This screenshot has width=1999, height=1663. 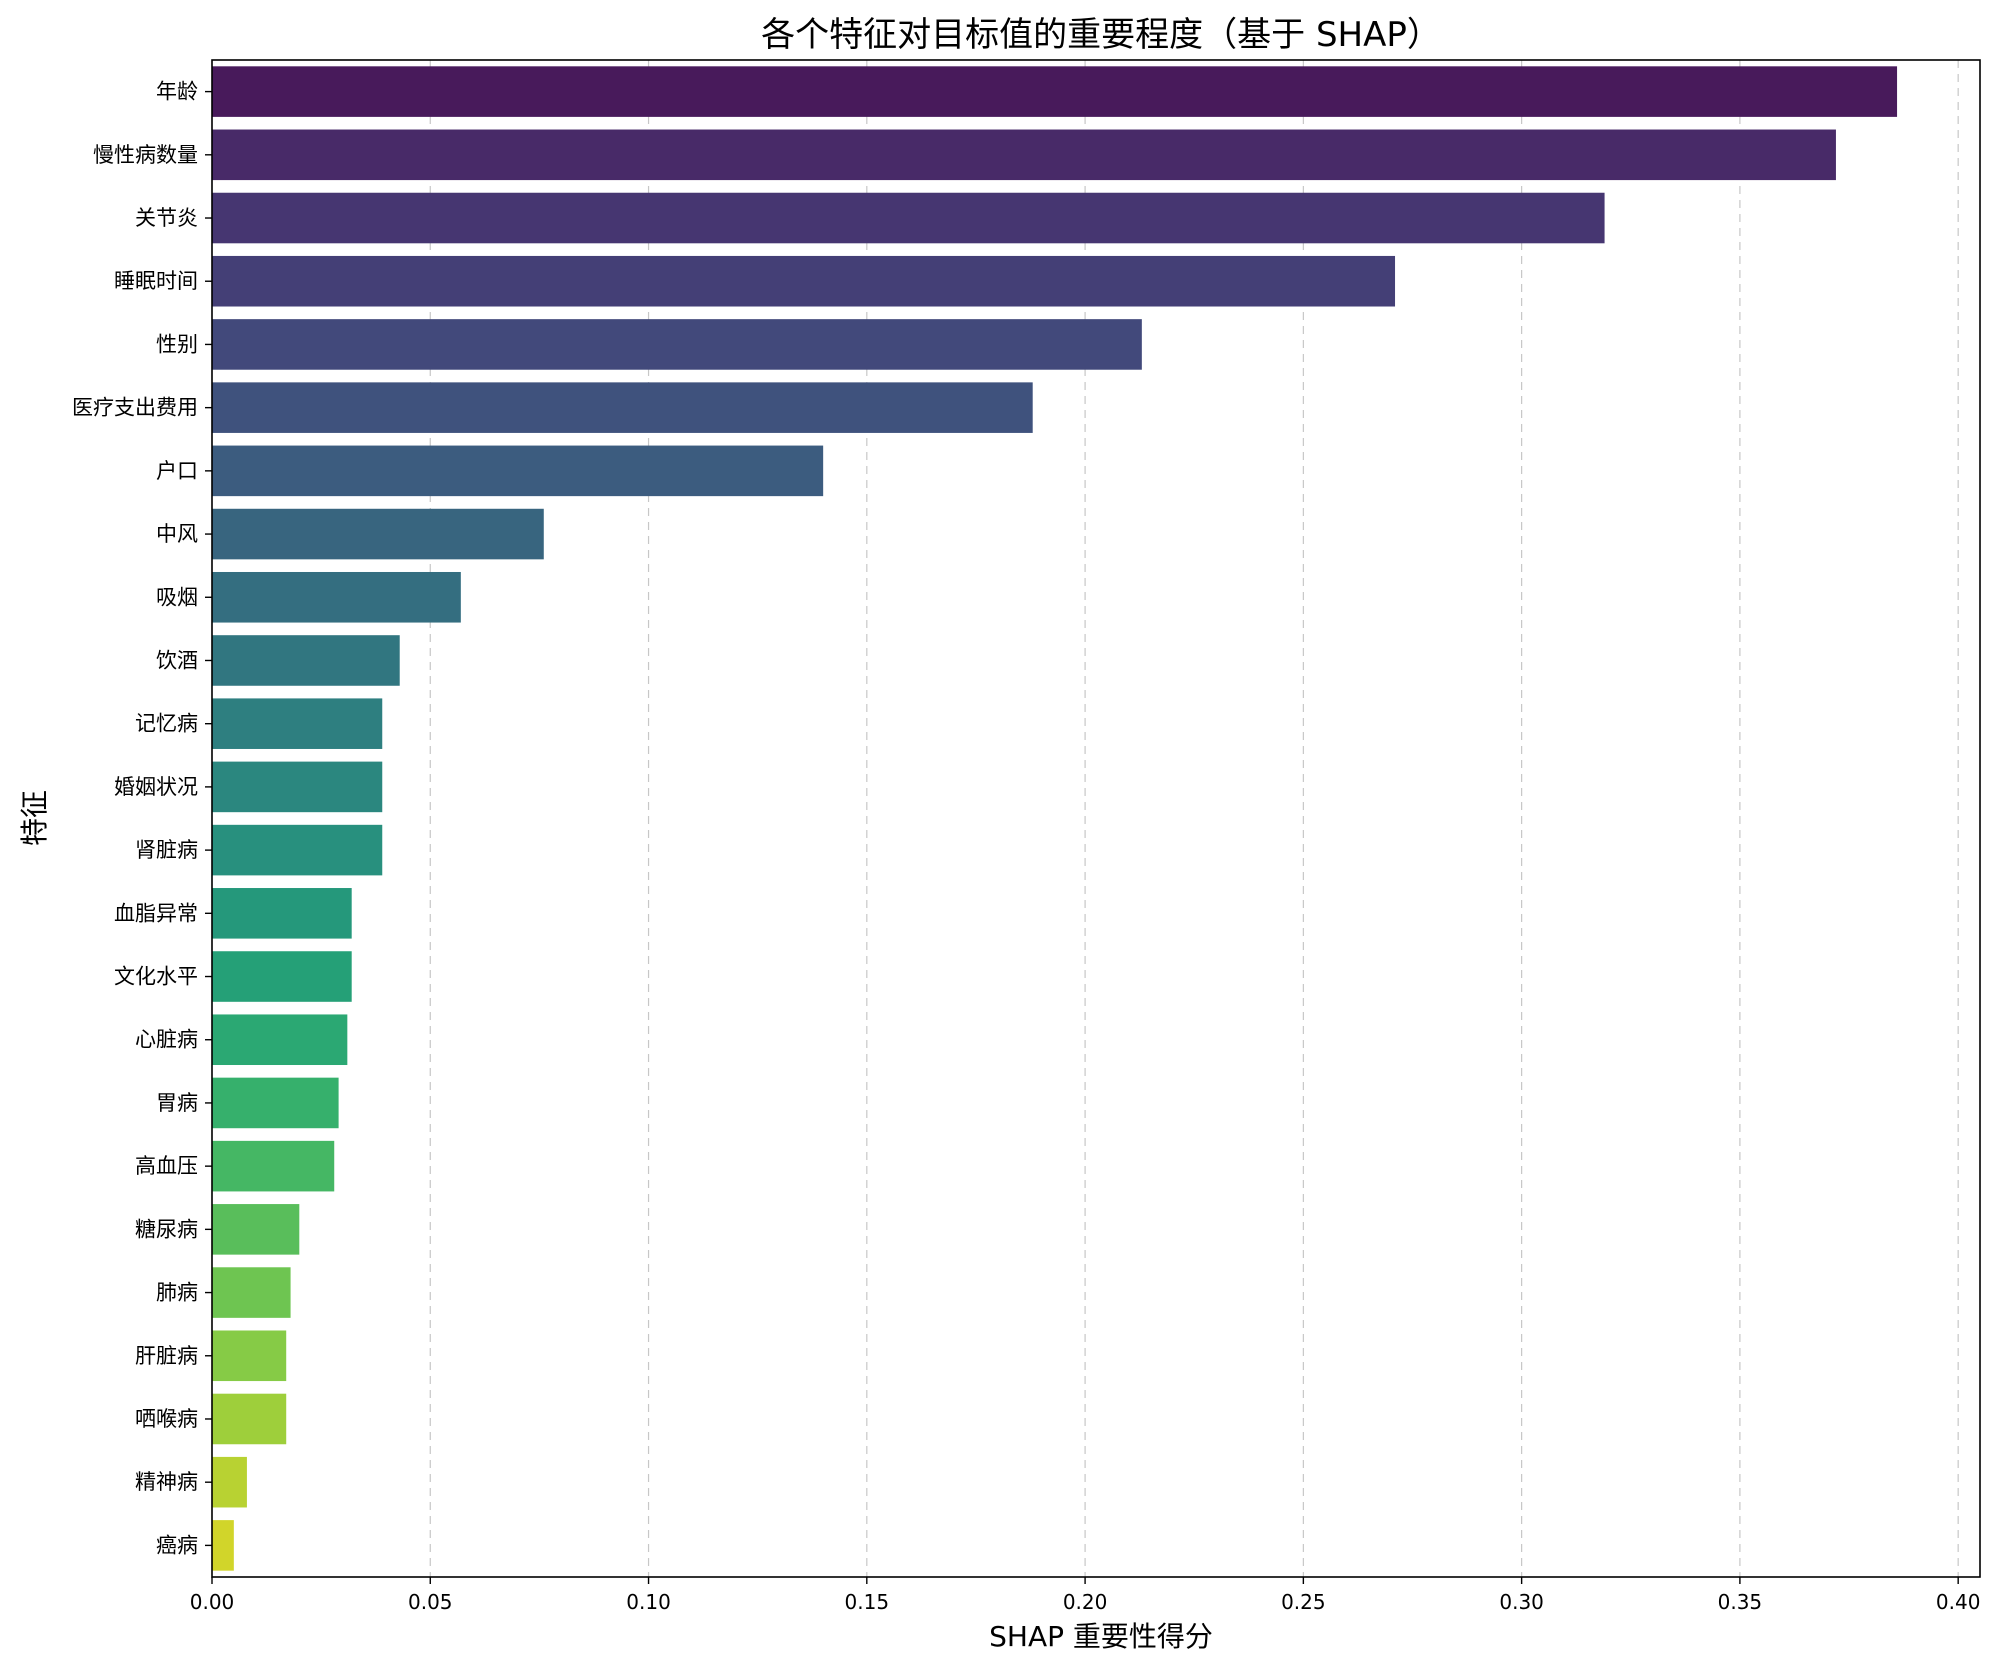 I want to click on category-label: 糖尿病, so click(x=166, y=1229).